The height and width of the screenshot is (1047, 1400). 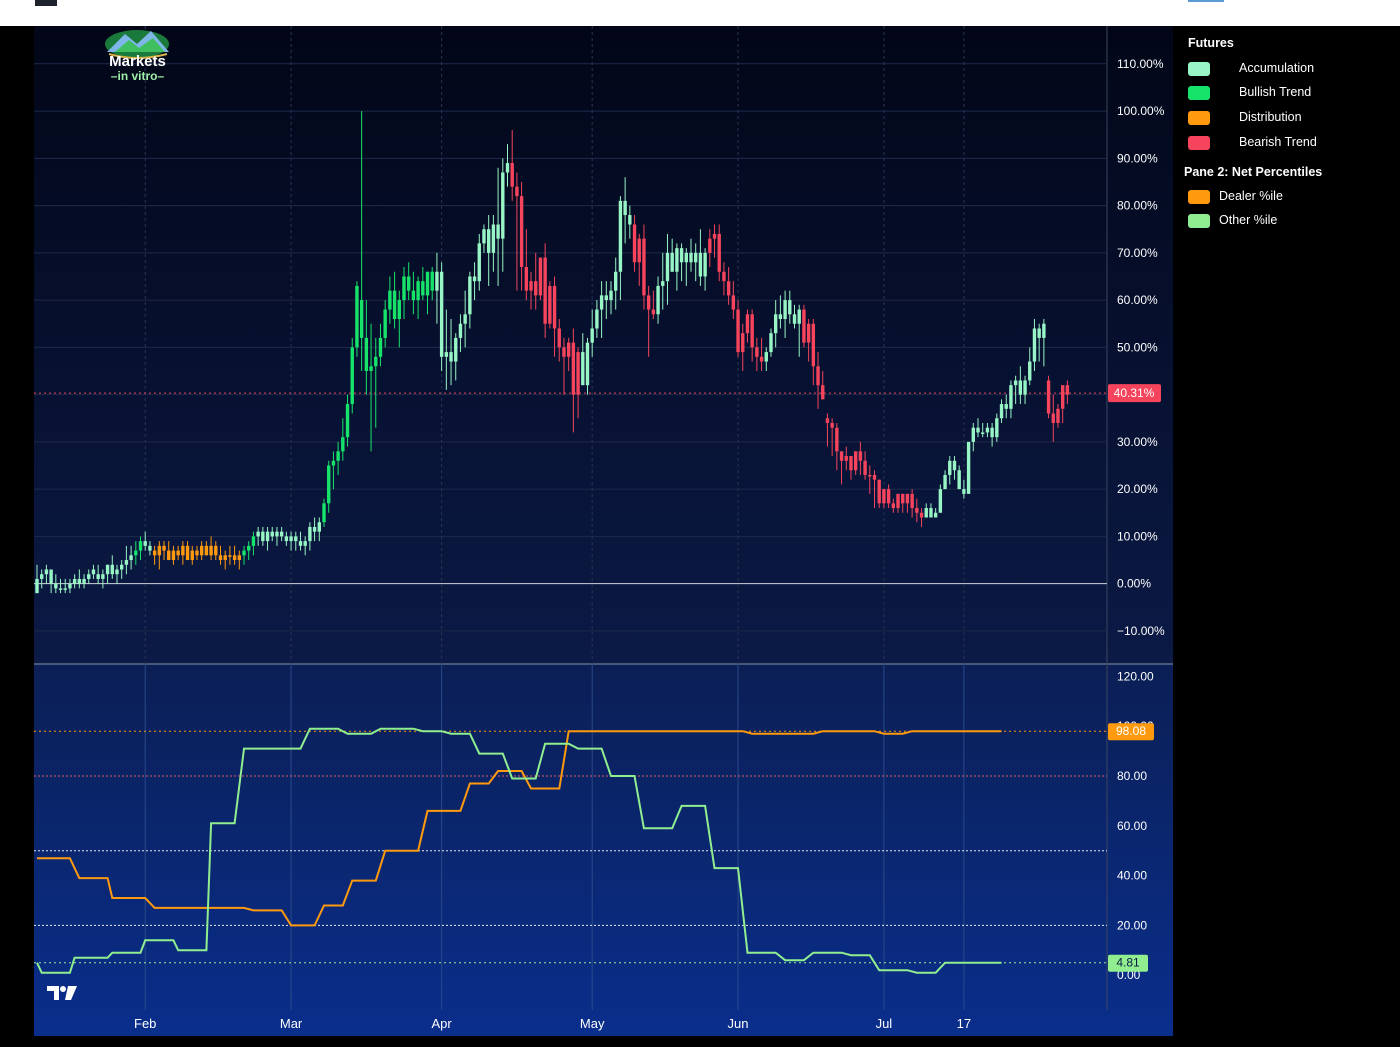 What do you see at coordinates (137, 61) in the screenshot?
I see `logo-line1: Markets` at bounding box center [137, 61].